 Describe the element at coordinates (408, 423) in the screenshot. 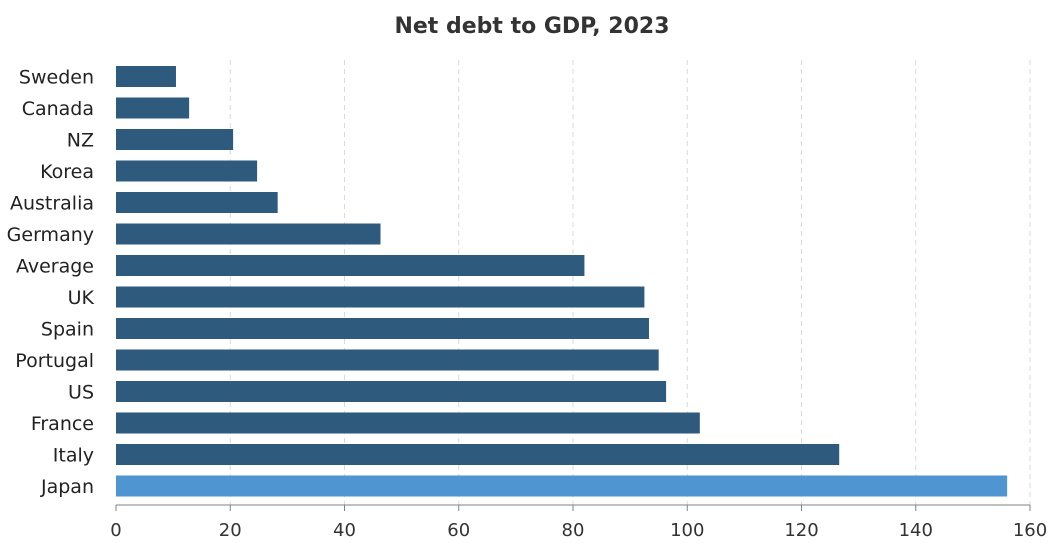

I see `bar-france` at that location.